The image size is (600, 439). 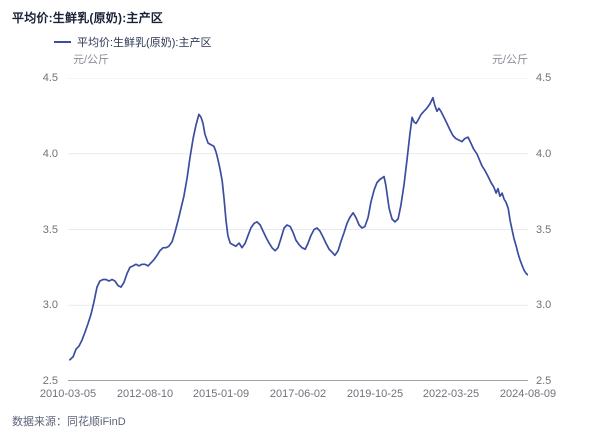 What do you see at coordinates (544, 230) in the screenshot?
I see `y-tick-label-right: 3.5` at bounding box center [544, 230].